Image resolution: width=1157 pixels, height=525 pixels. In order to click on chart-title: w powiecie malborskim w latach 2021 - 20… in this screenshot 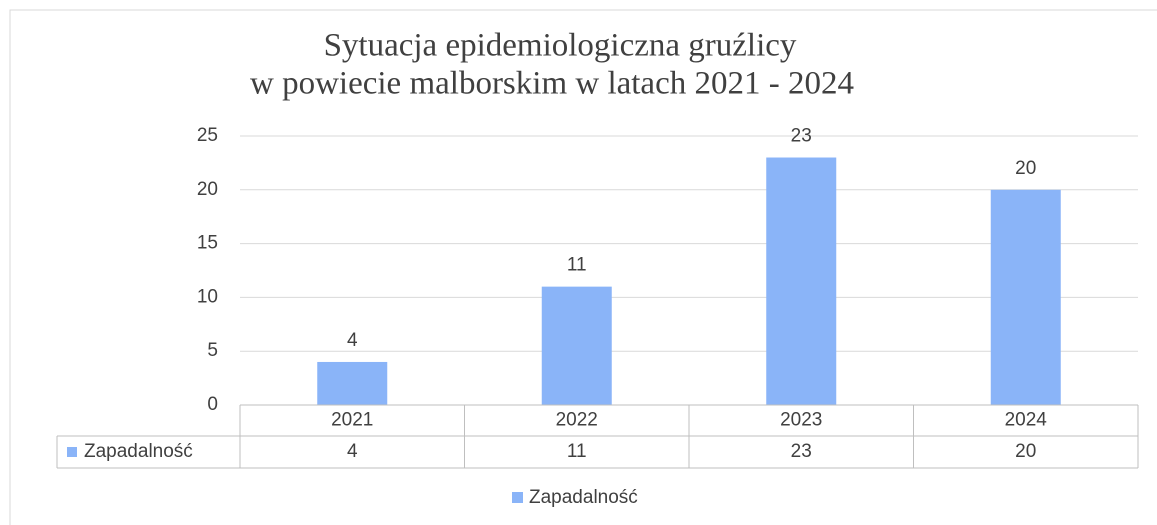, I will do `click(552, 84)`.